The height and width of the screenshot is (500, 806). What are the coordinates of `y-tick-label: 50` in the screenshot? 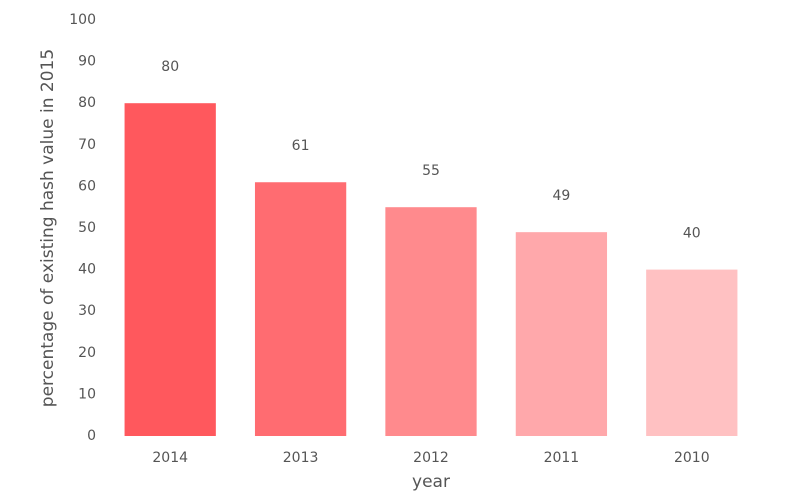 It's located at (87, 228).